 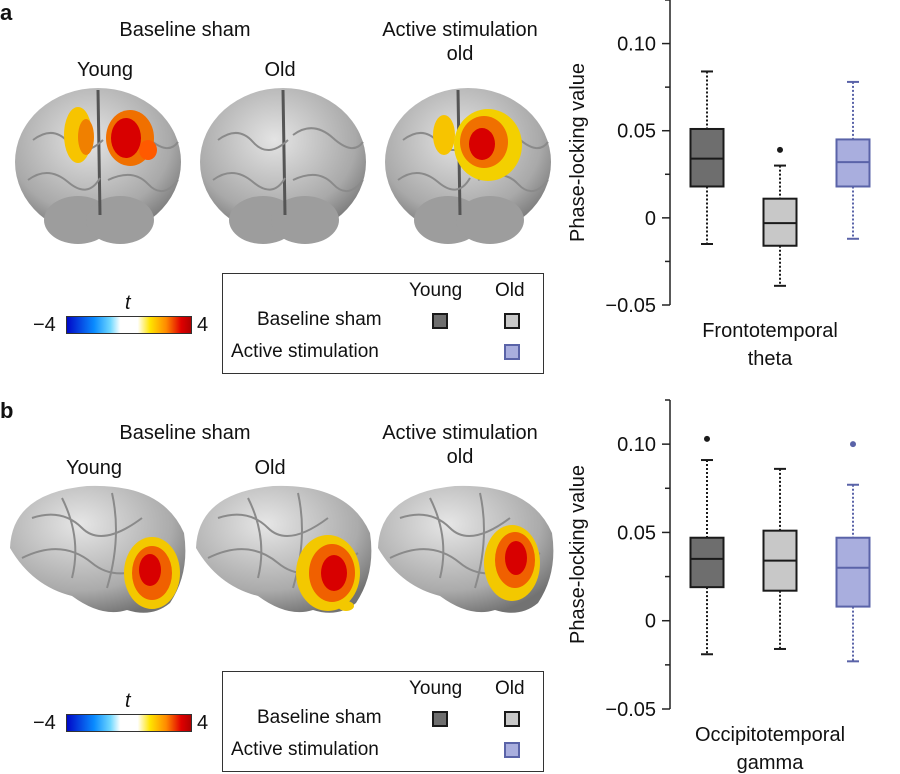 What do you see at coordinates (98, 166) in the screenshot?
I see `brain-frontal-young-icon` at bounding box center [98, 166].